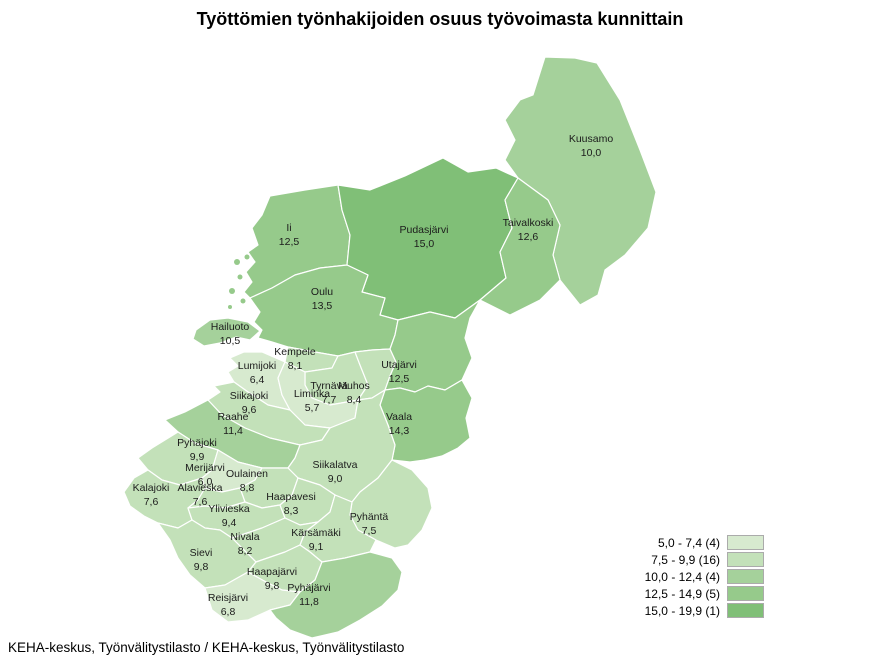 The width and height of the screenshot is (880, 660). I want to click on municipality-label-siikajoki: Siikajoki 9,6, so click(249, 403).